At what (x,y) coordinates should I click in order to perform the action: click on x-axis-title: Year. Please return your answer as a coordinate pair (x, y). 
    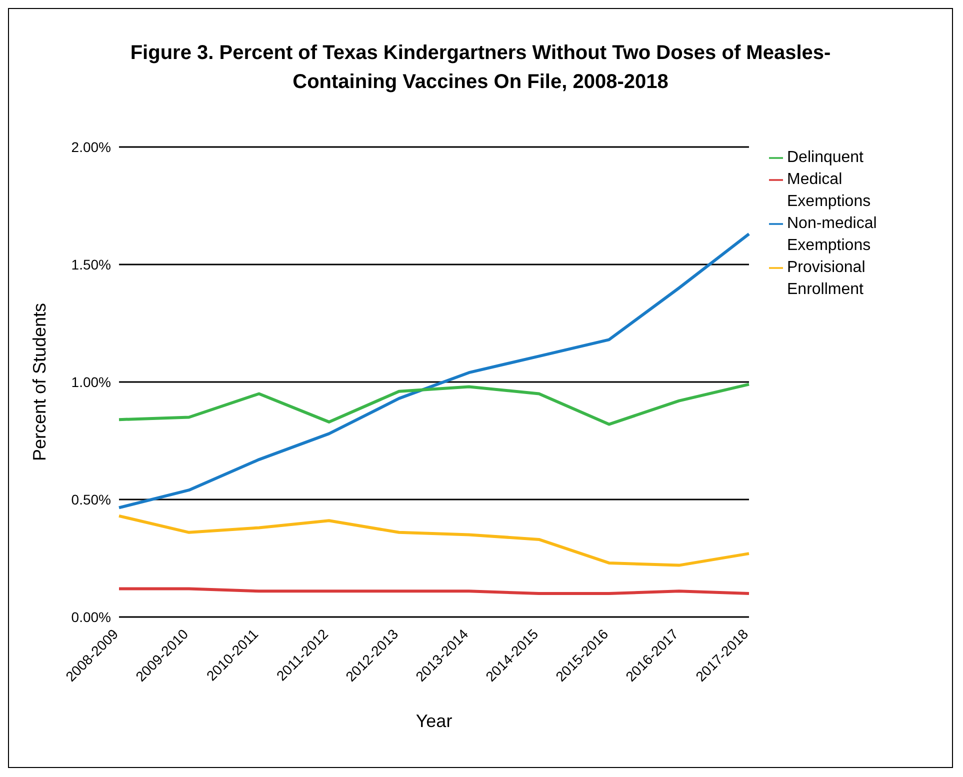
    Looking at the image, I should click on (434, 721).